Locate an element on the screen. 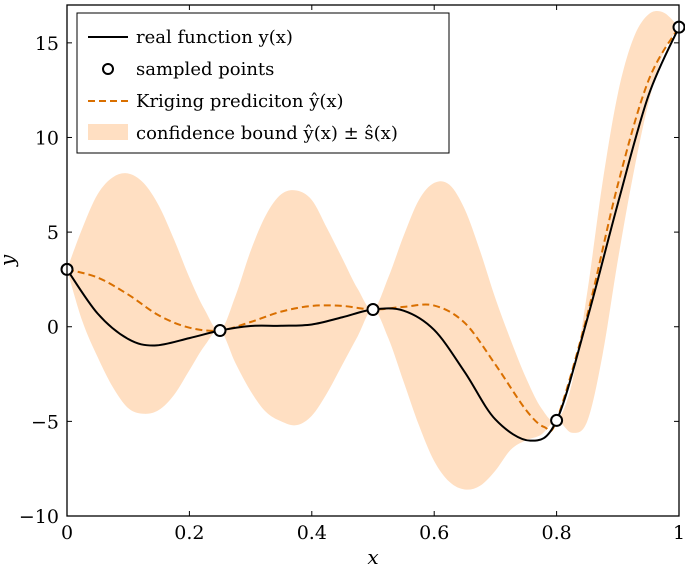 This screenshot has height=569, width=685. y-tick-label: 0 is located at coordinates (53, 328).